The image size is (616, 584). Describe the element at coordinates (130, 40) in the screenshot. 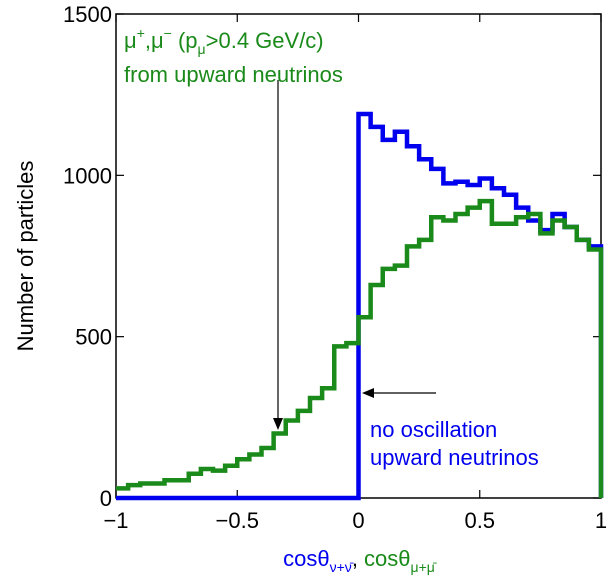

I see `green-mu-plus: μ` at that location.